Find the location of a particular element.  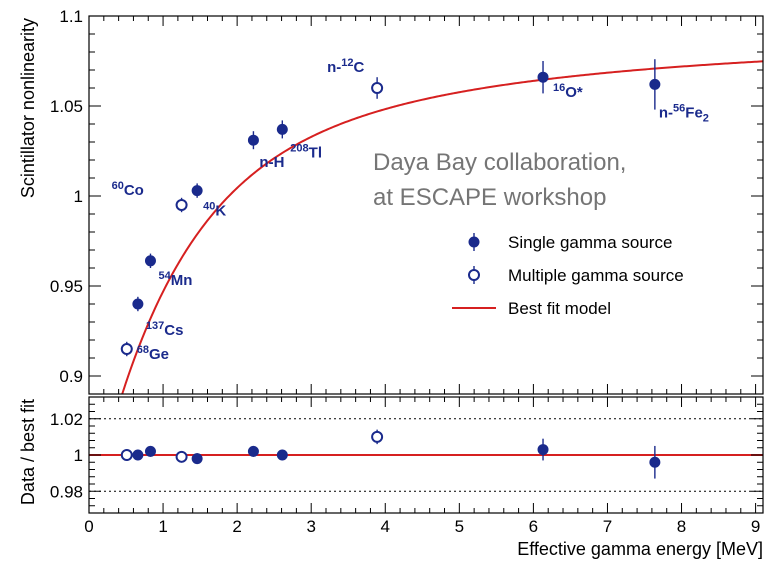

legend-single-marker is located at coordinates (474, 242).